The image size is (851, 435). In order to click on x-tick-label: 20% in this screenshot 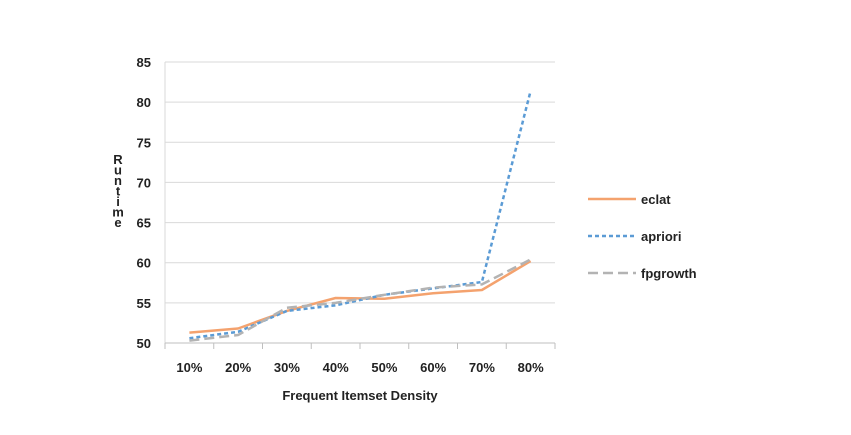, I will do `click(238, 367)`.